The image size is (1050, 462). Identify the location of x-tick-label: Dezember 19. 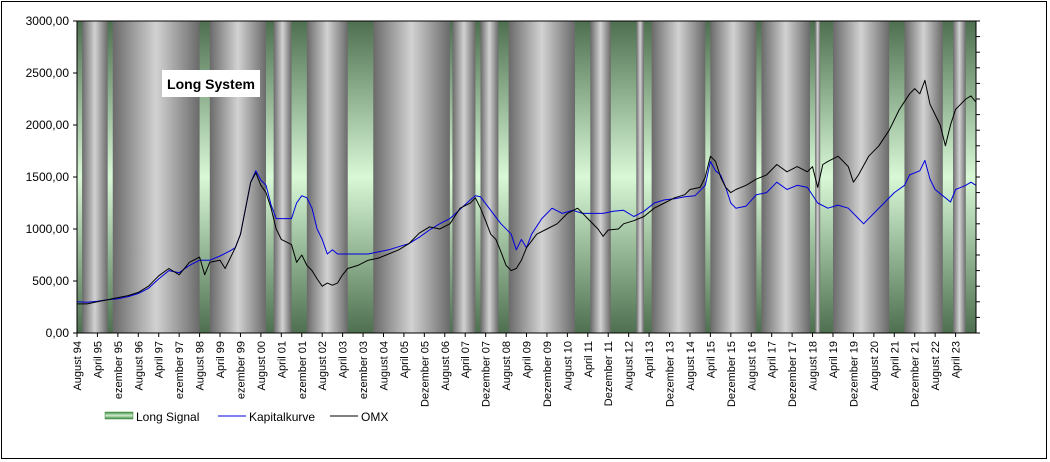
(854, 374).